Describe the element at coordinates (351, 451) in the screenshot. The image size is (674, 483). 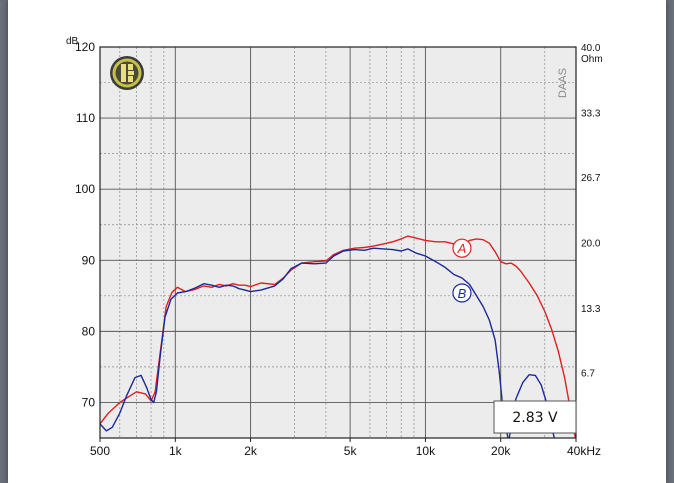
I see `x-tick-label: 5k` at that location.